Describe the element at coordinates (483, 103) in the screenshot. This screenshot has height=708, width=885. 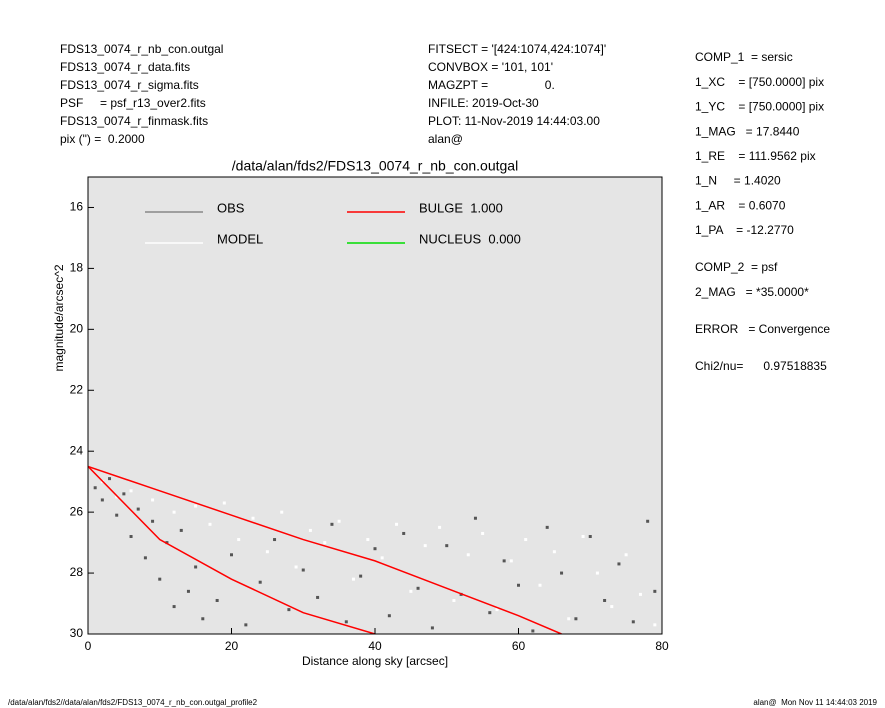
I see `header-middle-line: INFILE: 2019-Oct-30` at that location.